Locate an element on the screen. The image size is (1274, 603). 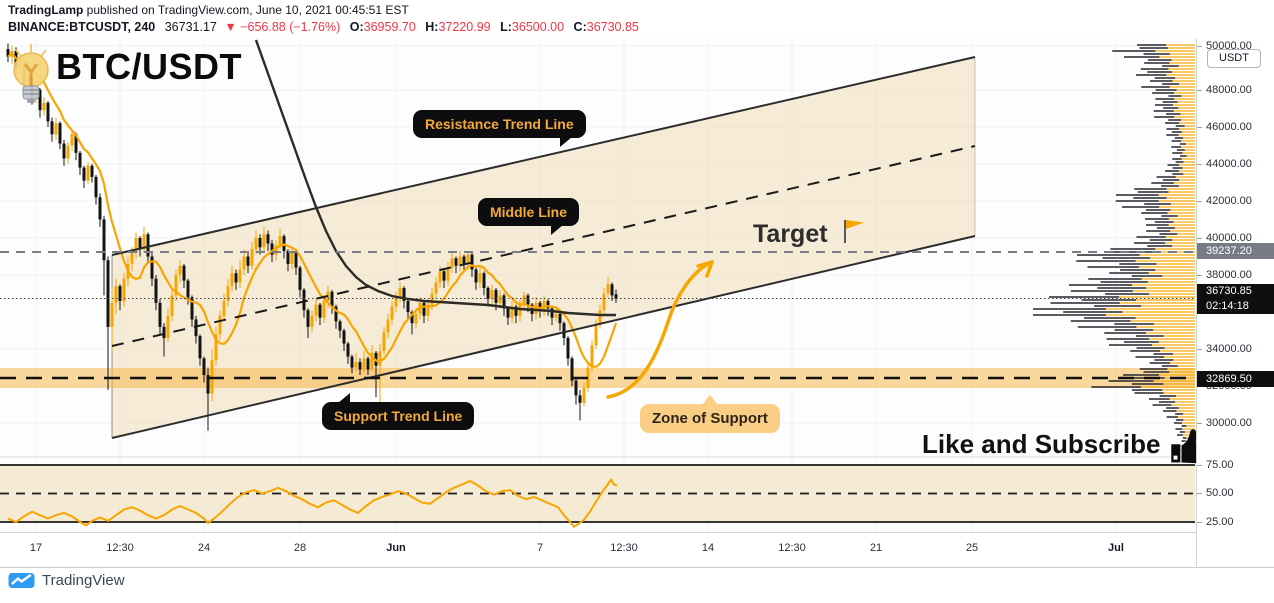
support-trendline-callout: Support Trend Line is located at coordinates (398, 411).